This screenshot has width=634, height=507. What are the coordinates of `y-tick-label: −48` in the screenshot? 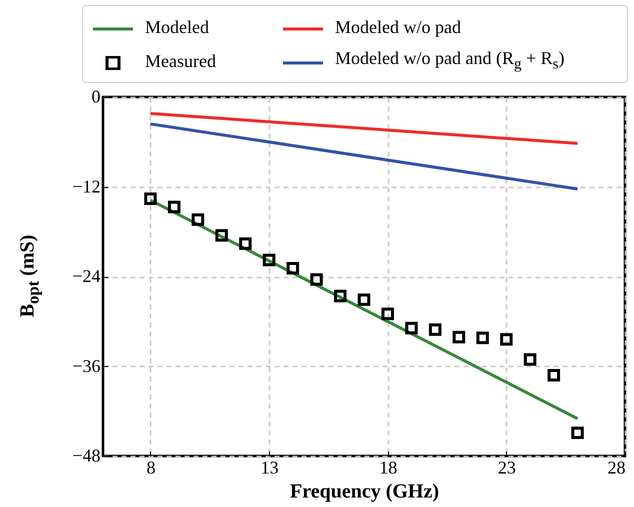 It's located at (86, 456).